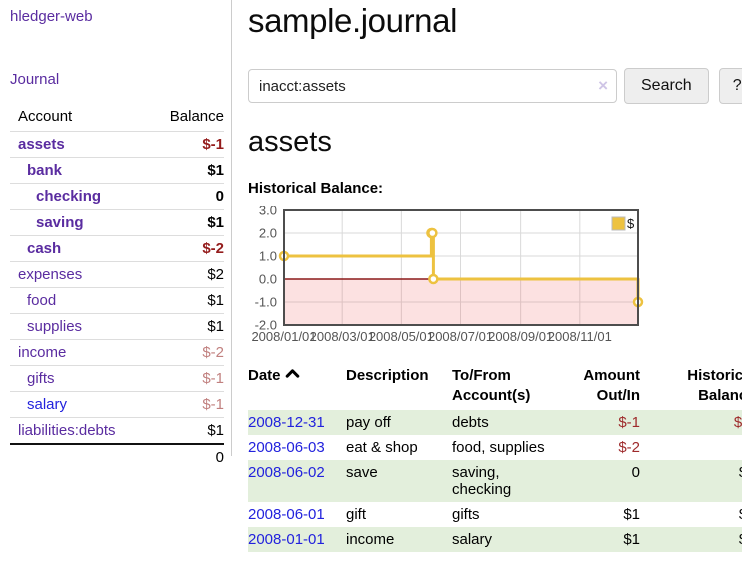  What do you see at coordinates (187, 118) in the screenshot?
I see `accounts-header-balance: Balance` at bounding box center [187, 118].